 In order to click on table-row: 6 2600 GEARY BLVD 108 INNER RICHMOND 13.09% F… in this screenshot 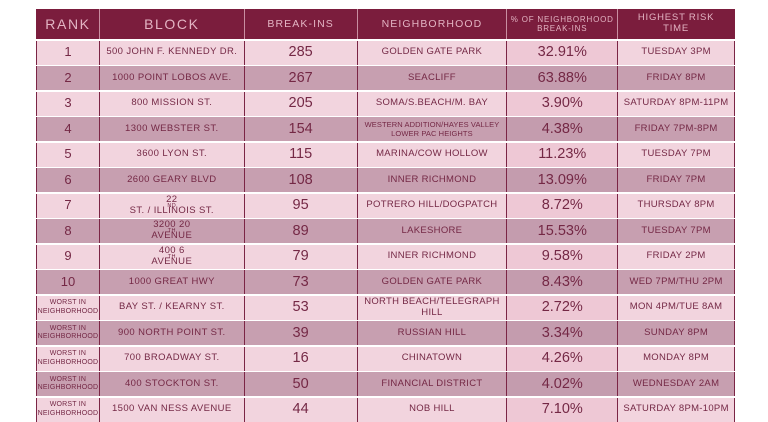, I will do `click(385, 180)`.